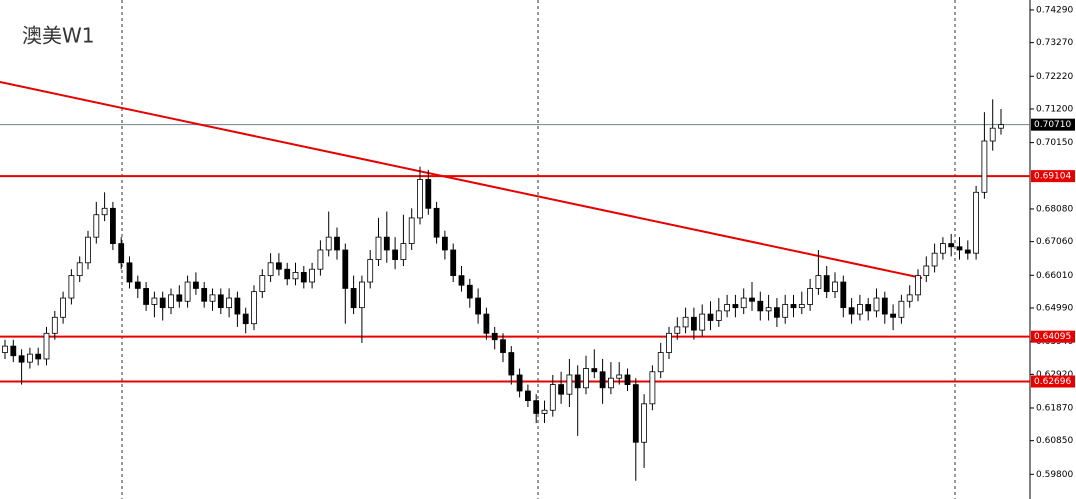 The height and width of the screenshot is (499, 1076). I want to click on price-label: 0.64095, so click(1052, 337).